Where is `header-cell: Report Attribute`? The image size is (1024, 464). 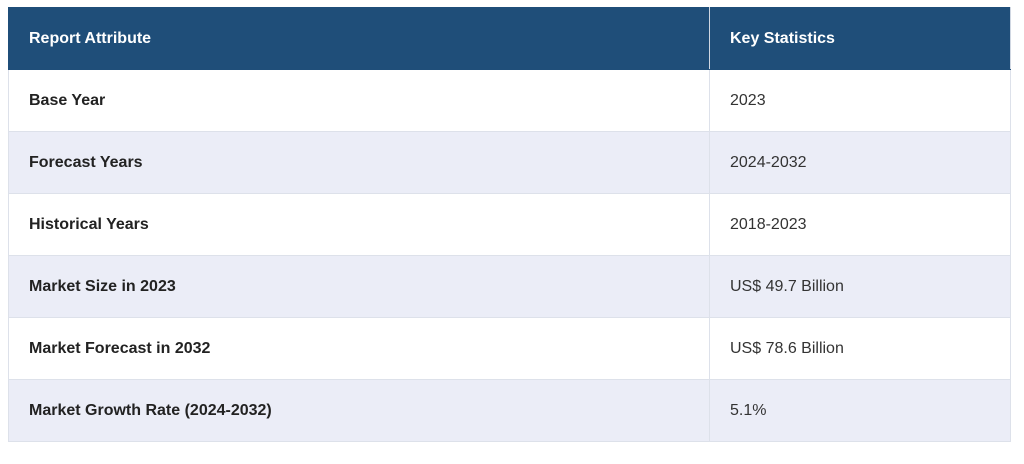 header-cell: Report Attribute is located at coordinates (359, 38).